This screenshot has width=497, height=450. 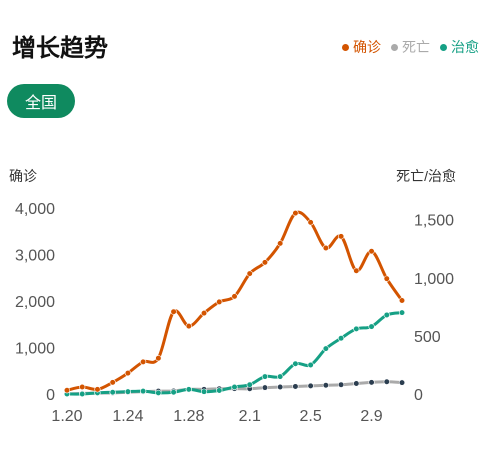 I want to click on y-left-tick-label: 1,000, so click(x=35, y=349).